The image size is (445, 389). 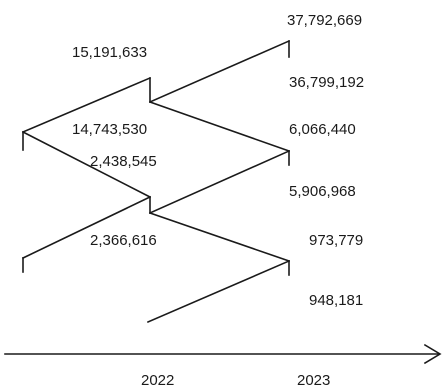 What do you see at coordinates (324, 20) in the screenshot?
I see `value-label: 37,792,669` at bounding box center [324, 20].